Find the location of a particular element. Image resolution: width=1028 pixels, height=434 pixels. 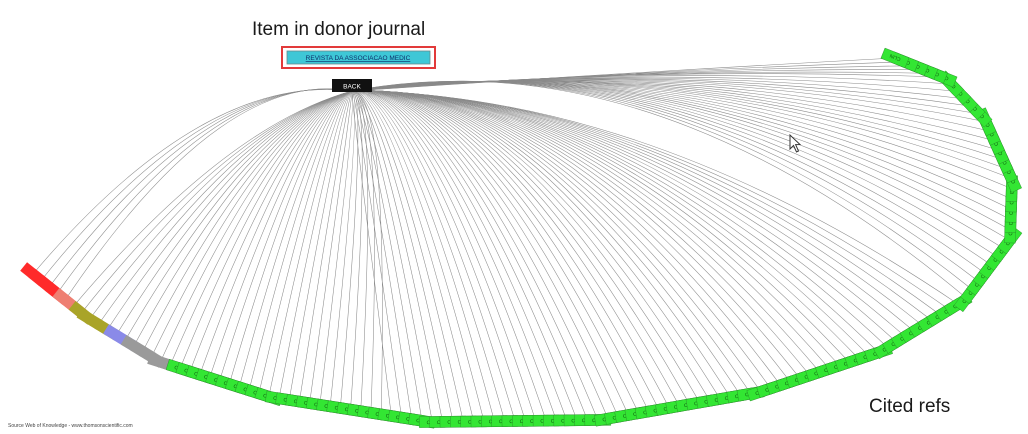

hub-node is located at coordinates (352, 85).